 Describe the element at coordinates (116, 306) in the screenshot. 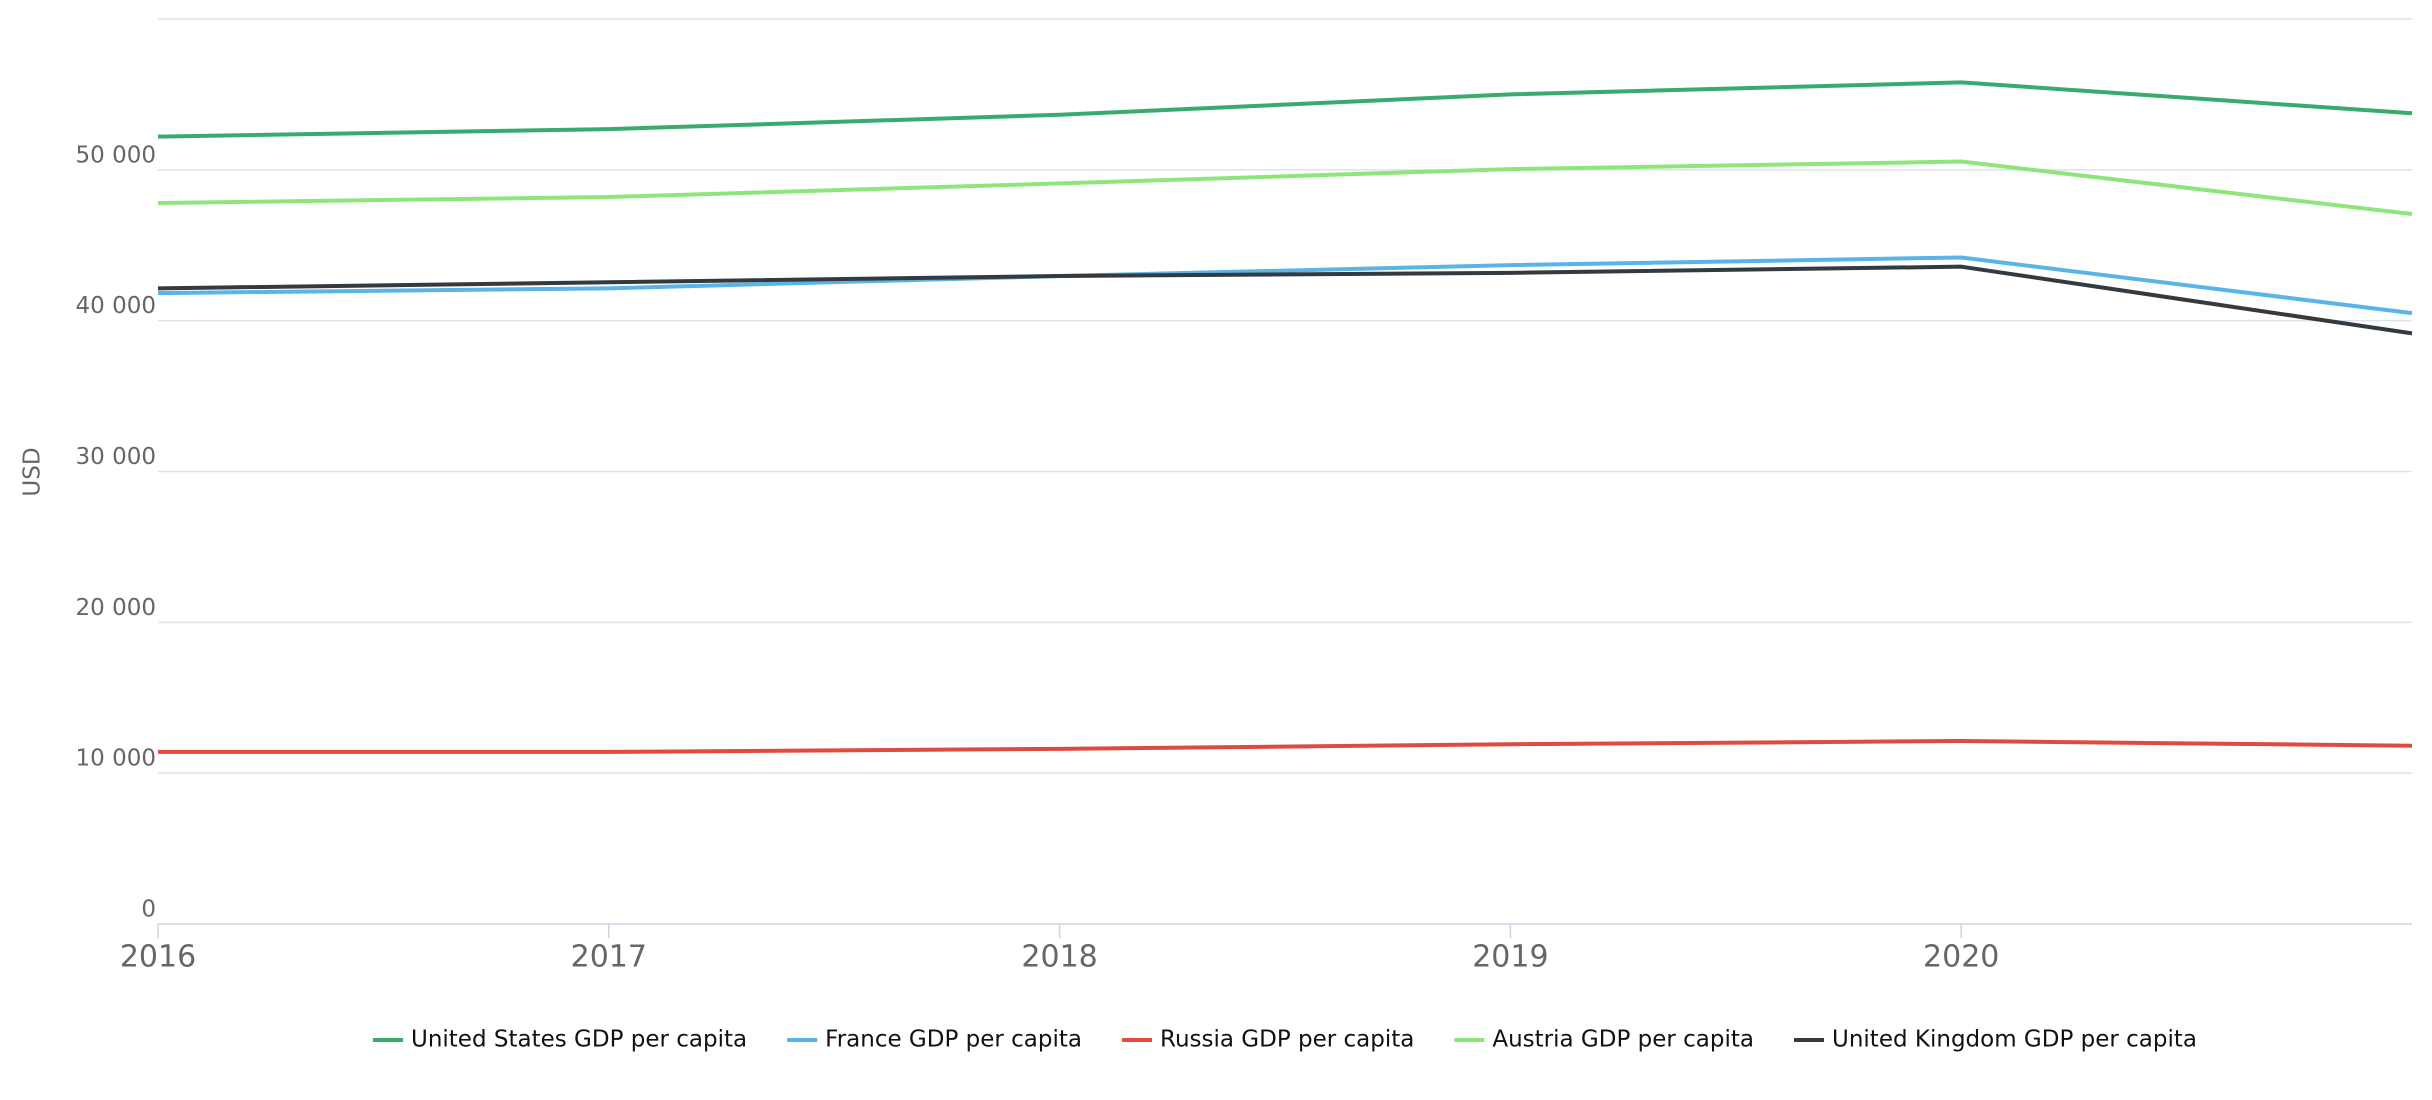

I see `y-tick-label: 40 000` at that location.